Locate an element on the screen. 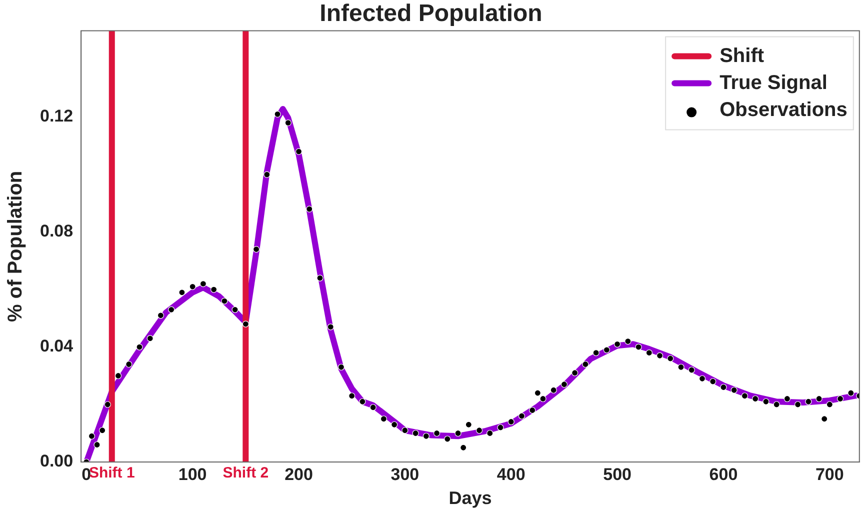 The height and width of the screenshot is (514, 864). annotation: Shift 2 is located at coordinates (245, 473).